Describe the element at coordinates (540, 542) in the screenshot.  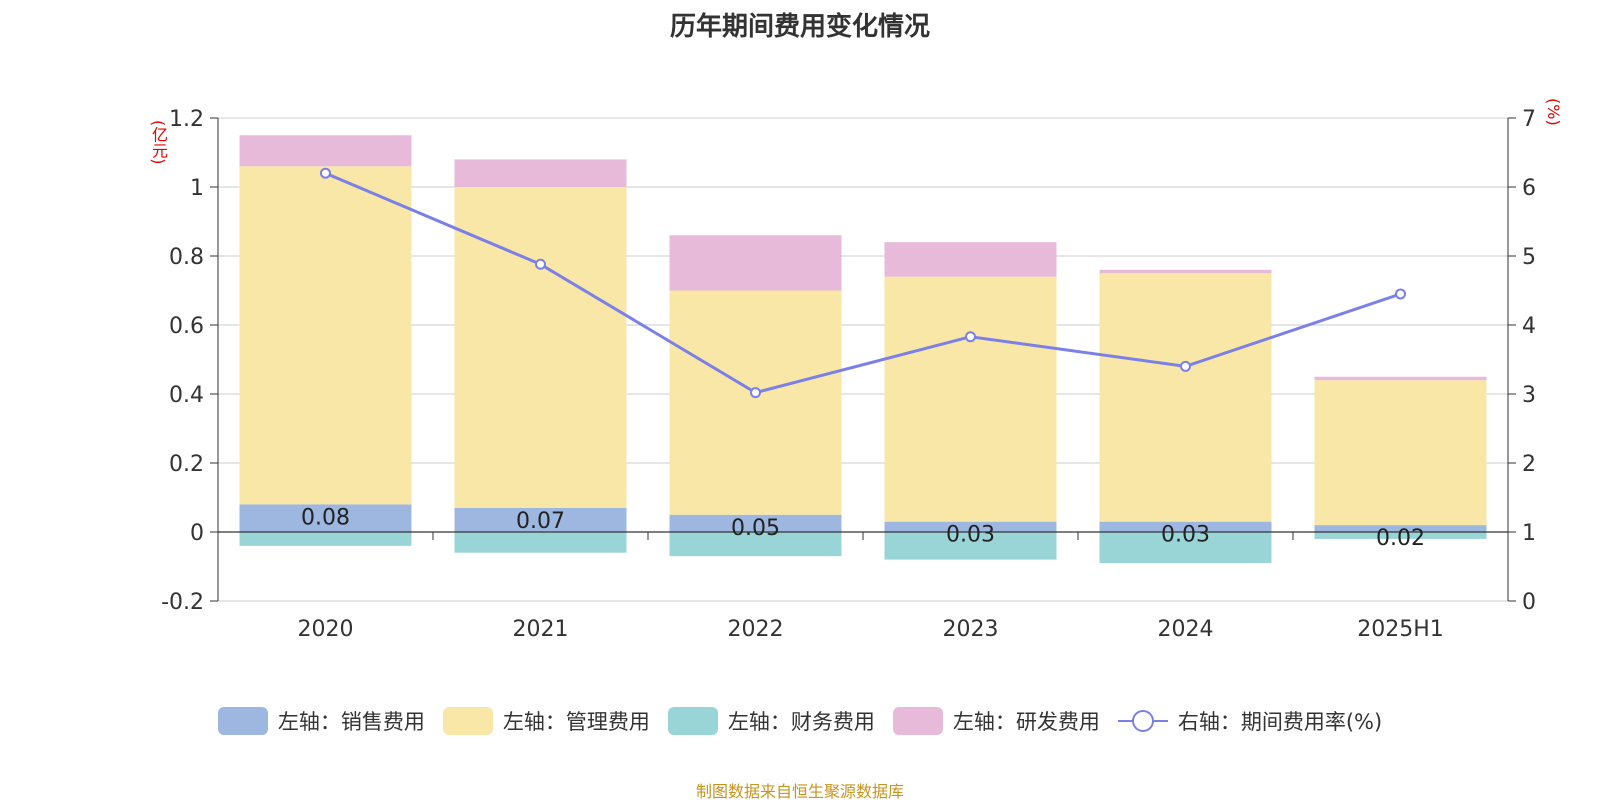
I see `bar-finance-2021` at that location.